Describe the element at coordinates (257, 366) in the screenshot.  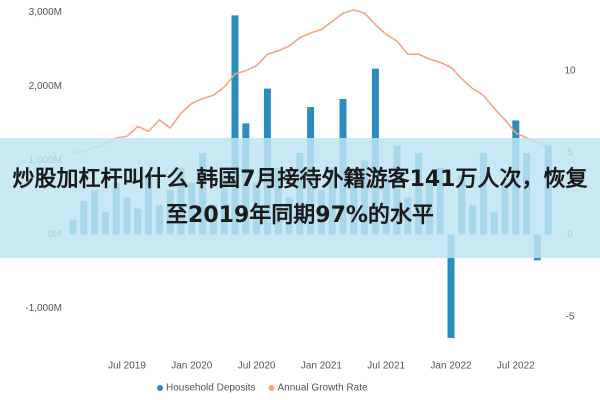
I see `x-tick-label: Jul 2020` at that location.